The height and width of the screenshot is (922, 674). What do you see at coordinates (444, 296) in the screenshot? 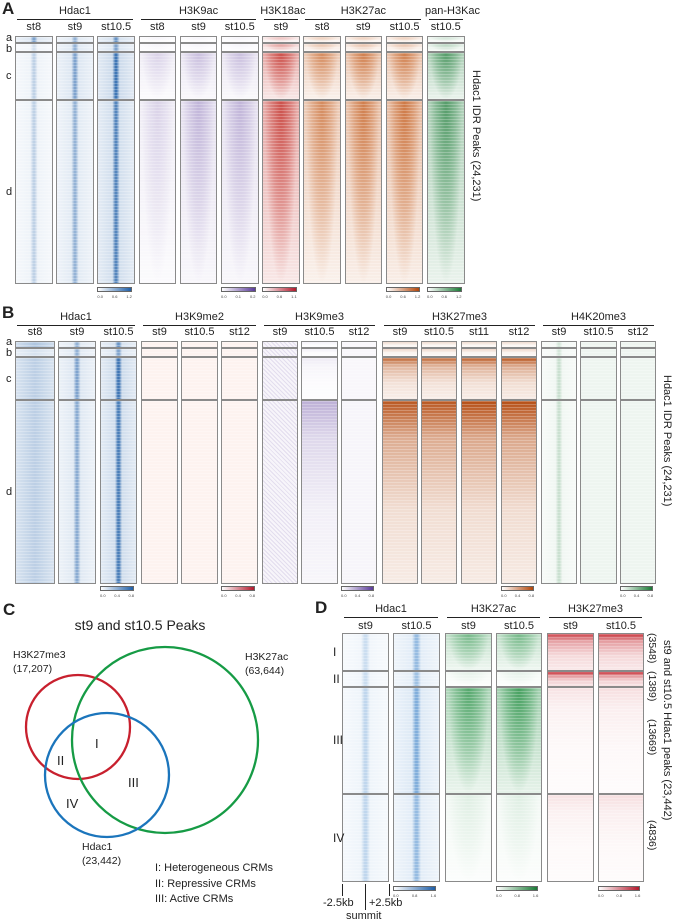
I see `colorbar-ticks: 0.0 0.6 1.2` at bounding box center [444, 296].